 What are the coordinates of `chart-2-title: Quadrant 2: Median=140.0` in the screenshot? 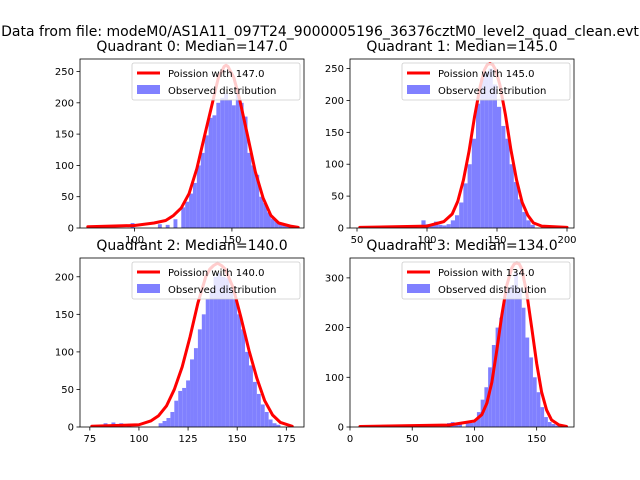 It's located at (191, 246).